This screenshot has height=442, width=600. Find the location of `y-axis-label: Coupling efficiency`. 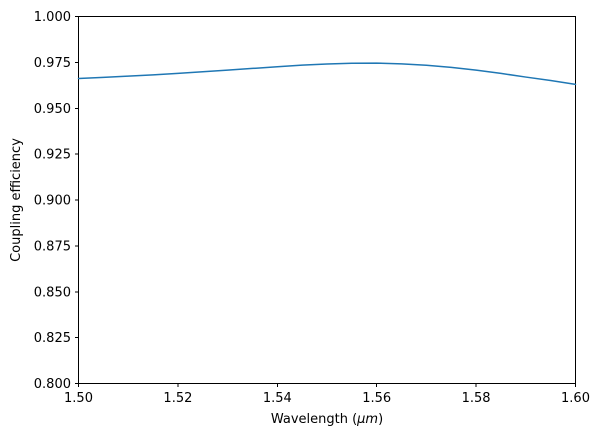

y-axis-label: Coupling efficiency is located at coordinates (16, 200).